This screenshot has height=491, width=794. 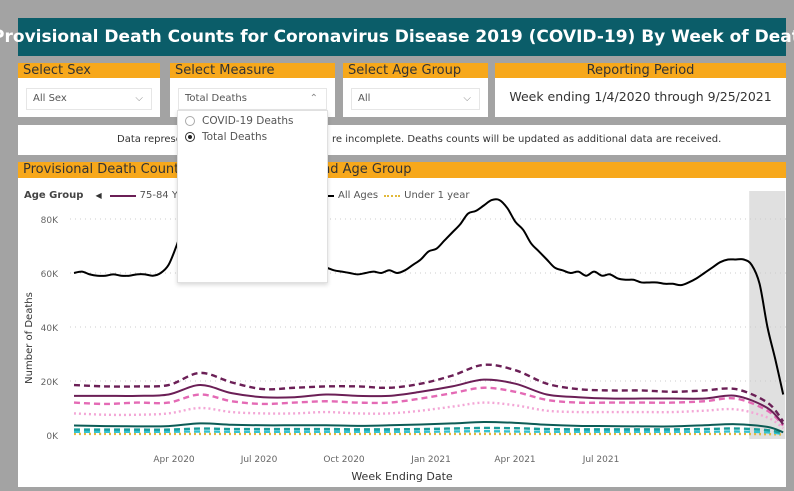 What do you see at coordinates (174, 460) in the screenshot?
I see `x-tick-label: Apr 2020` at bounding box center [174, 460].